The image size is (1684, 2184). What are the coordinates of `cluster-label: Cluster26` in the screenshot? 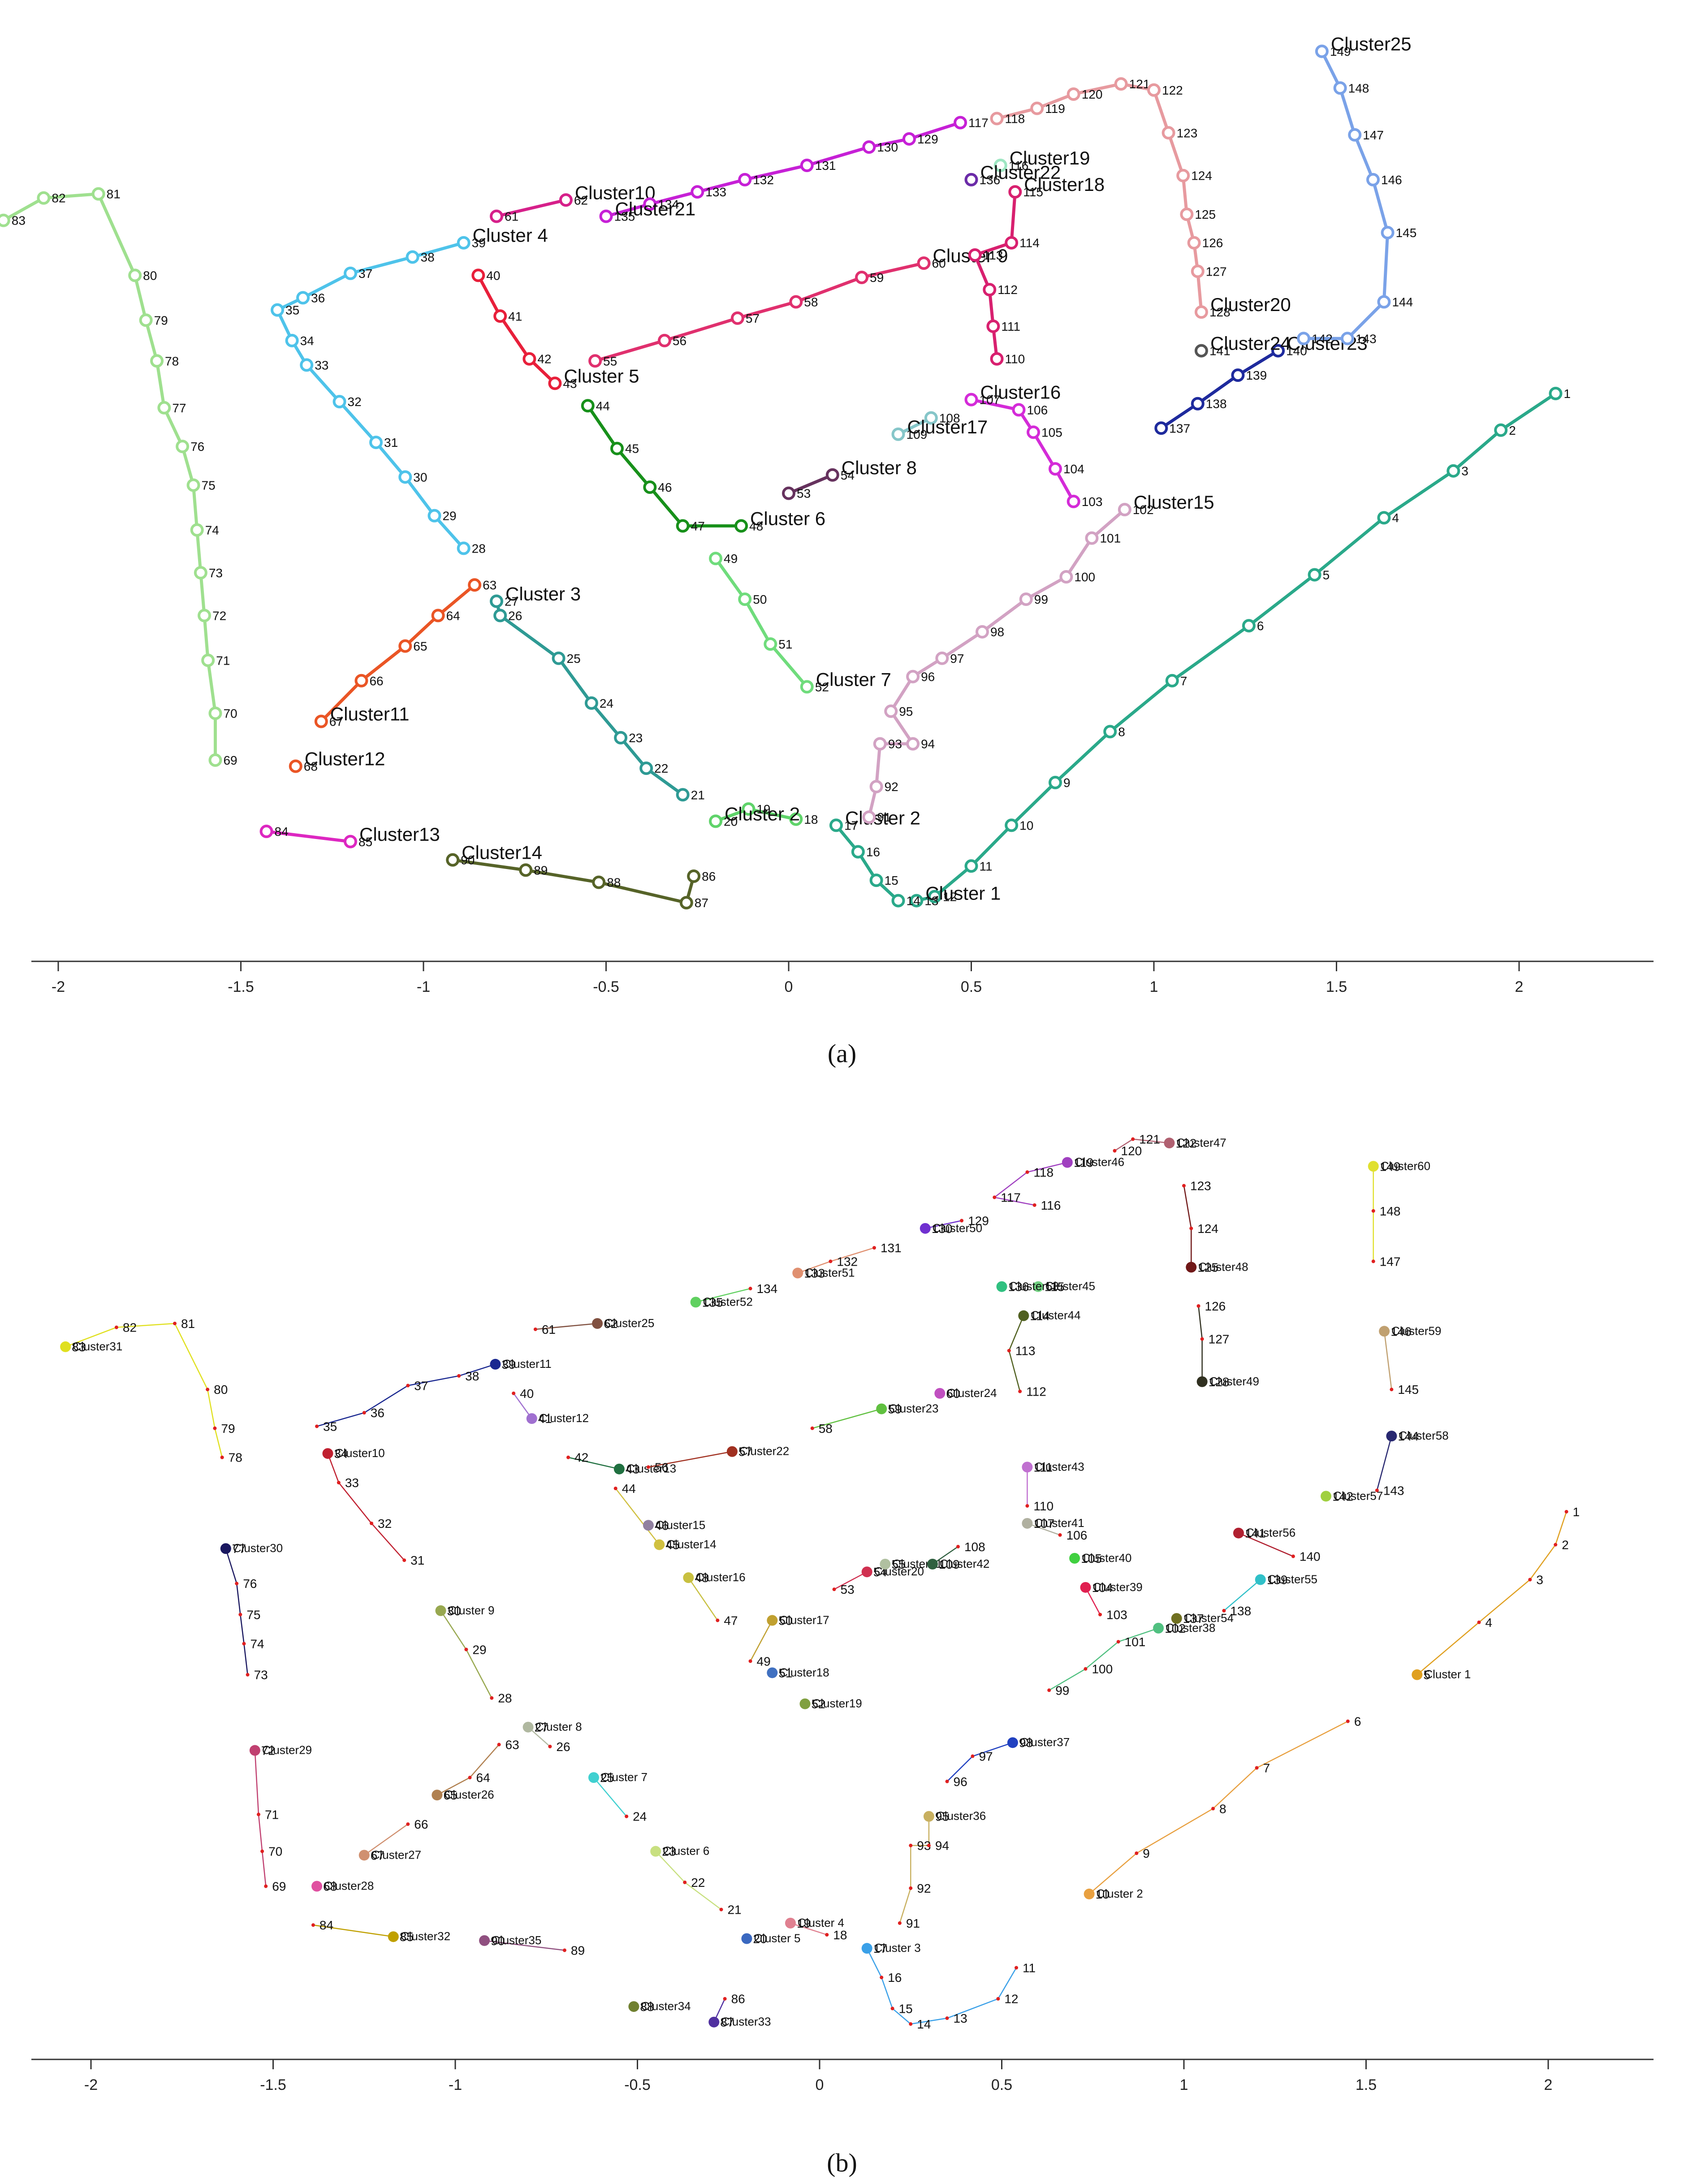 It's located at (469, 1794).